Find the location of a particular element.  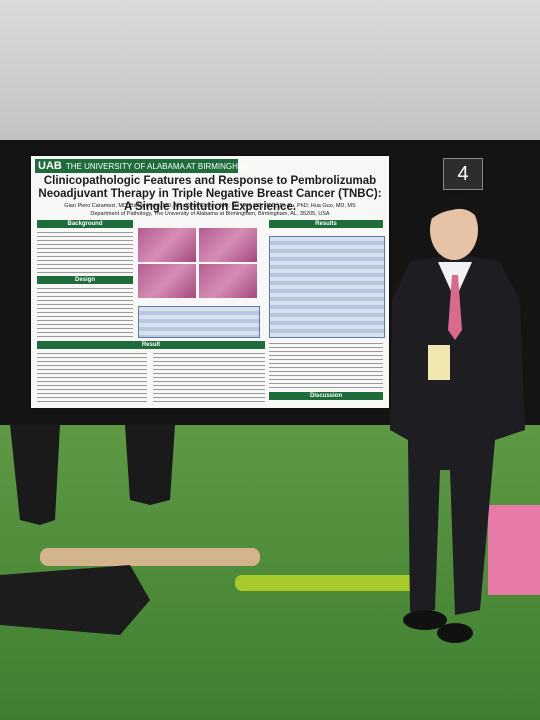

jacket-on-floor is located at coordinates (75, 600).